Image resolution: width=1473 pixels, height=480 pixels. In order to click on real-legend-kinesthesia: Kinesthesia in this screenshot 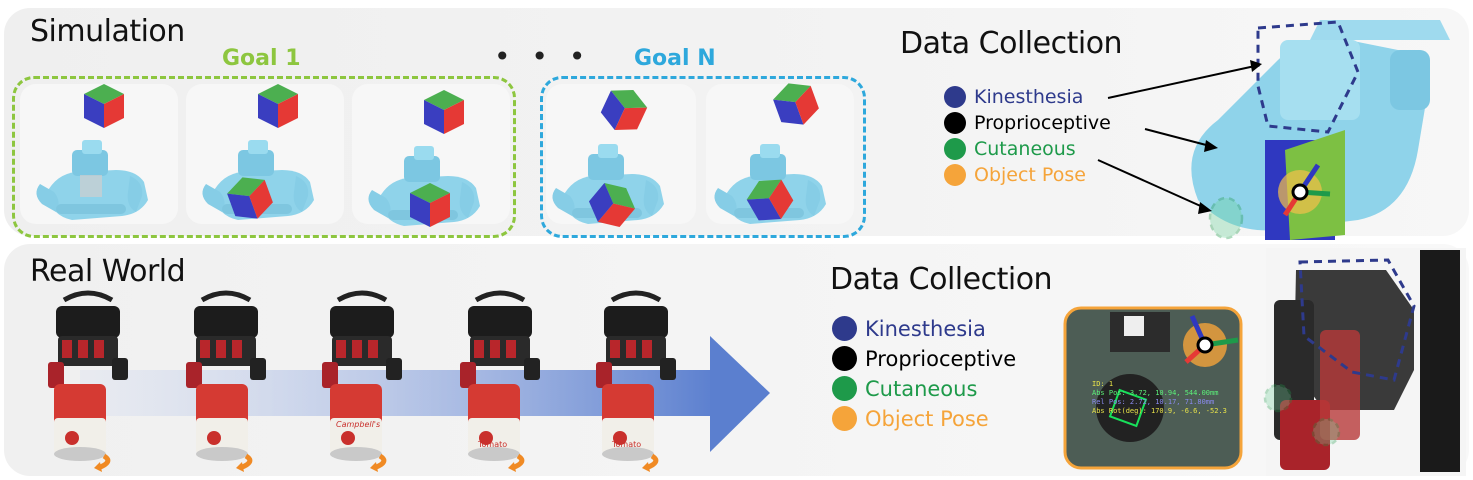, I will do `click(924, 328)`.